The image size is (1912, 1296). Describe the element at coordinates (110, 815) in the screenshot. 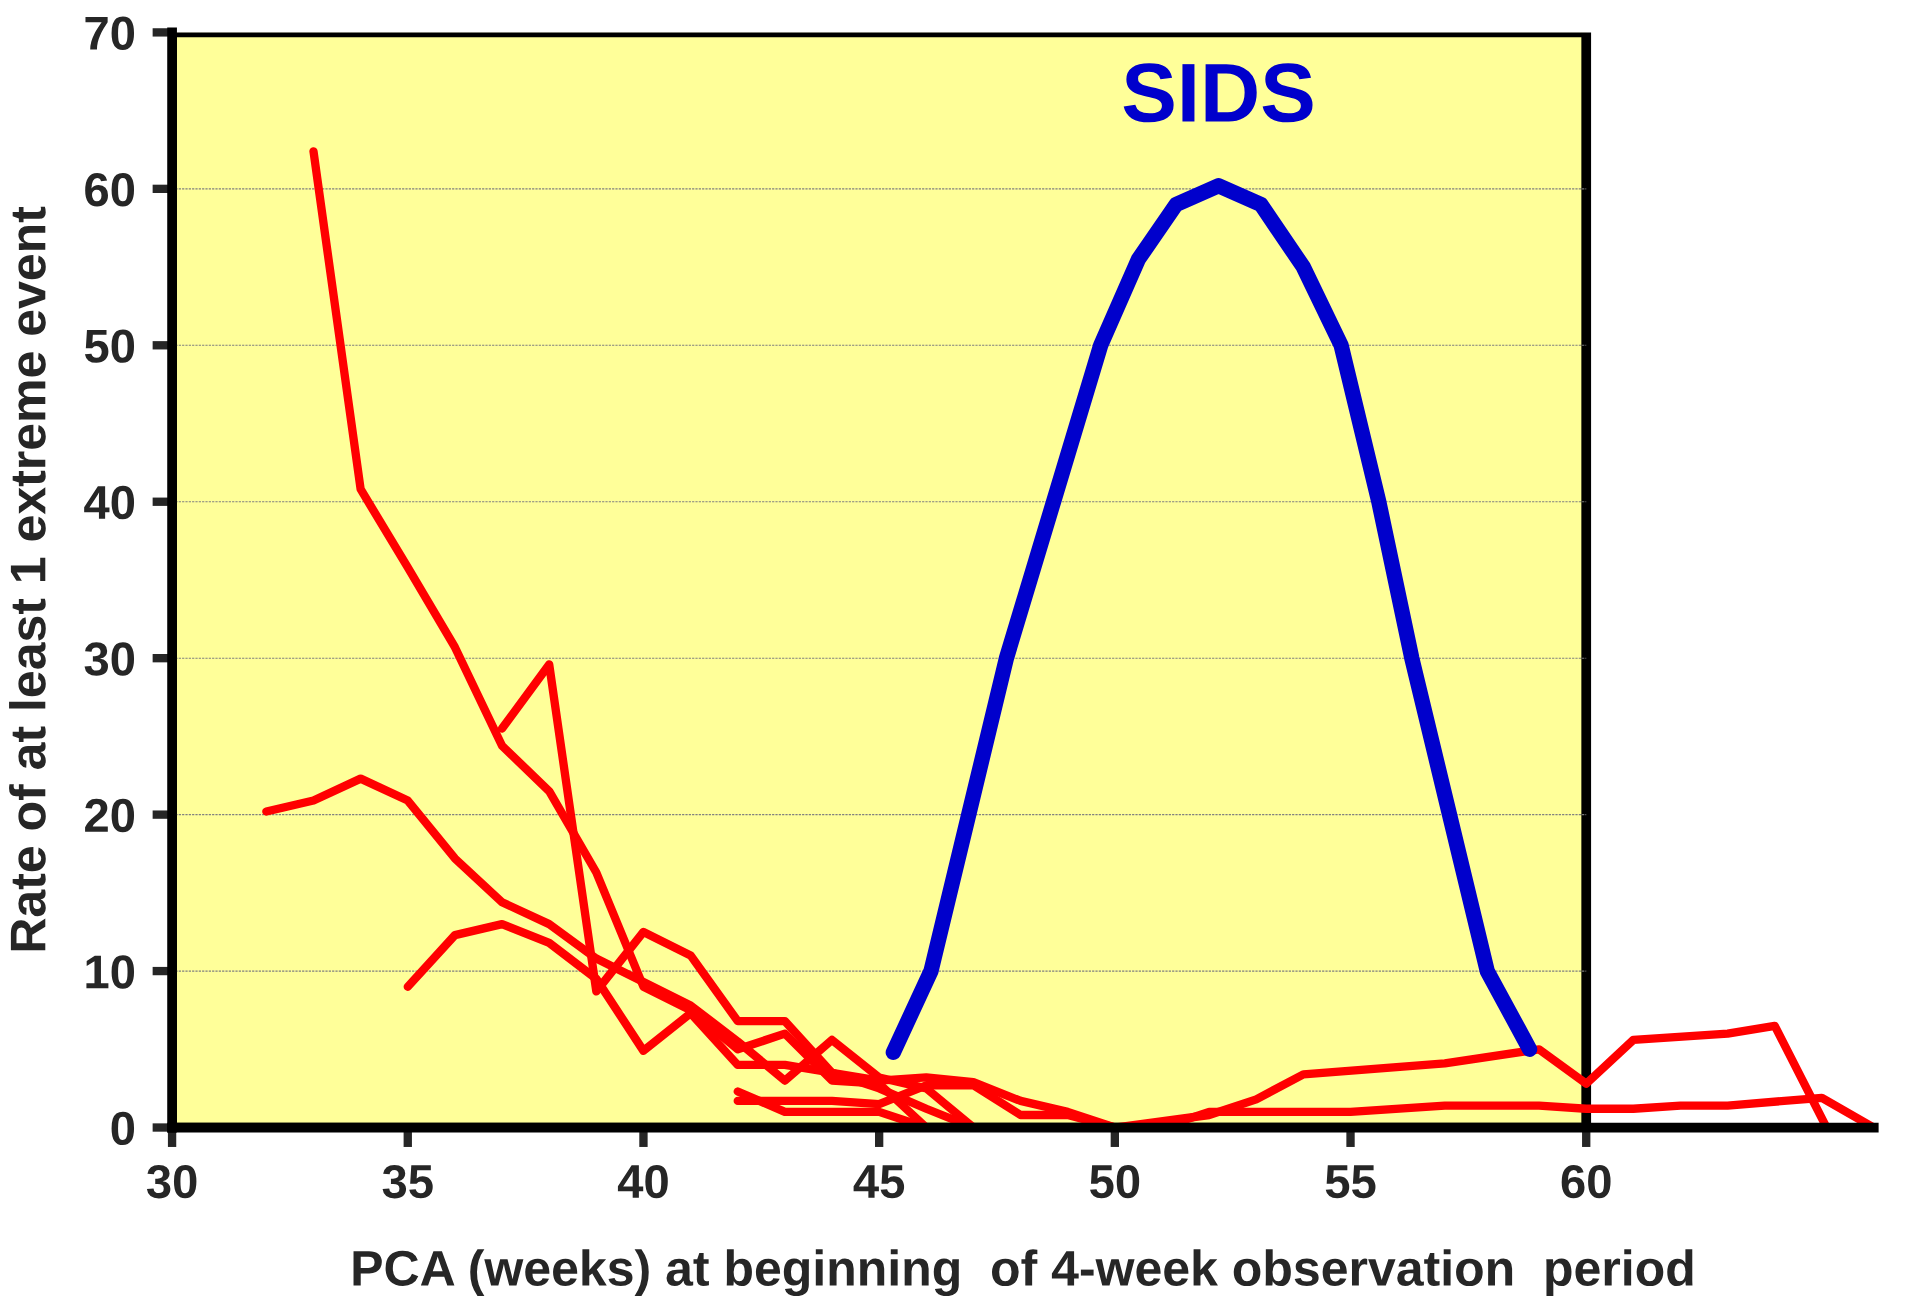

I see `y-tick-label: 20` at that location.